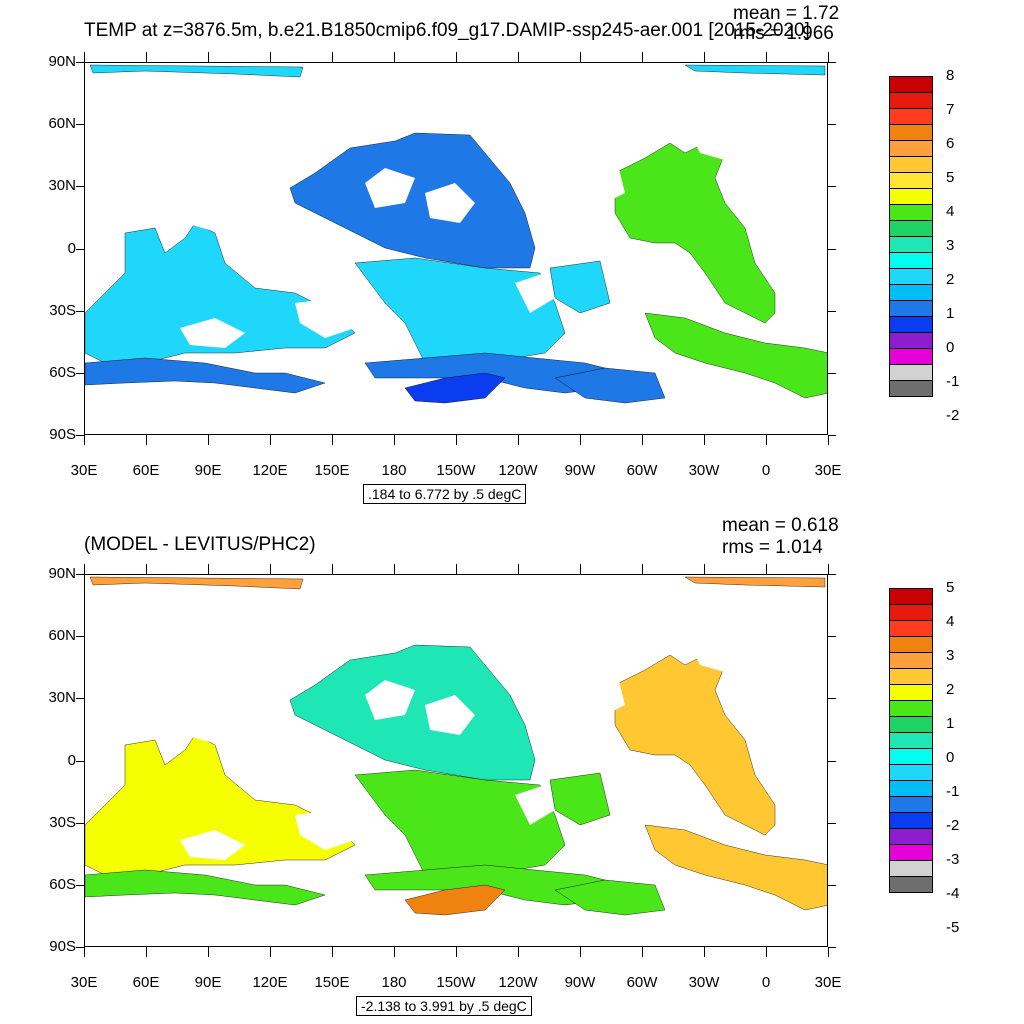  What do you see at coordinates (412, 200) in the screenshot?
I see `ocean-region-pacific` at bounding box center [412, 200].